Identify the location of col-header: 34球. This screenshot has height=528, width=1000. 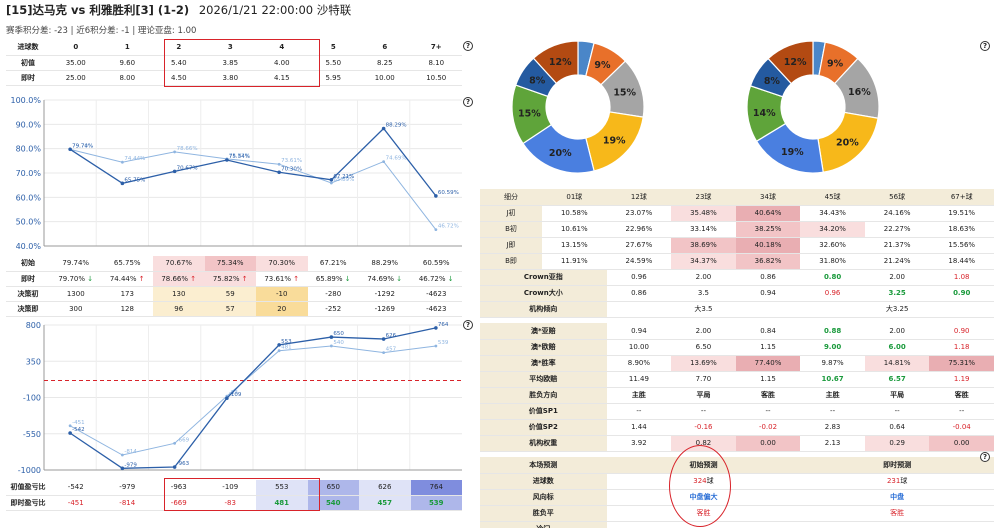
(768, 197).